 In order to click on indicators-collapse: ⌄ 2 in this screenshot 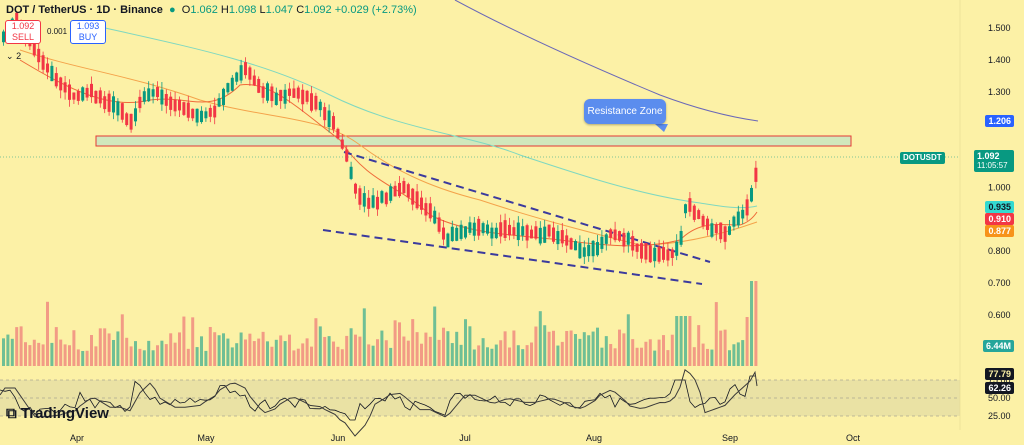, I will do `click(13, 56)`.